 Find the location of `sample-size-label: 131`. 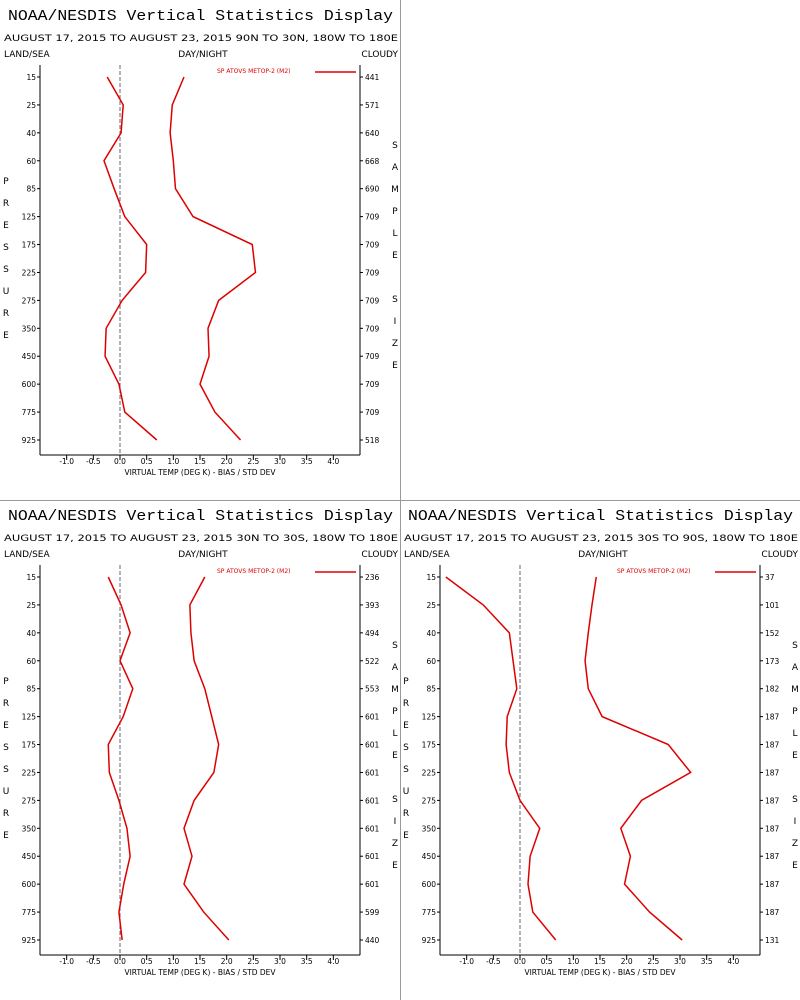

sample-size-label: 131 is located at coordinates (772, 940).